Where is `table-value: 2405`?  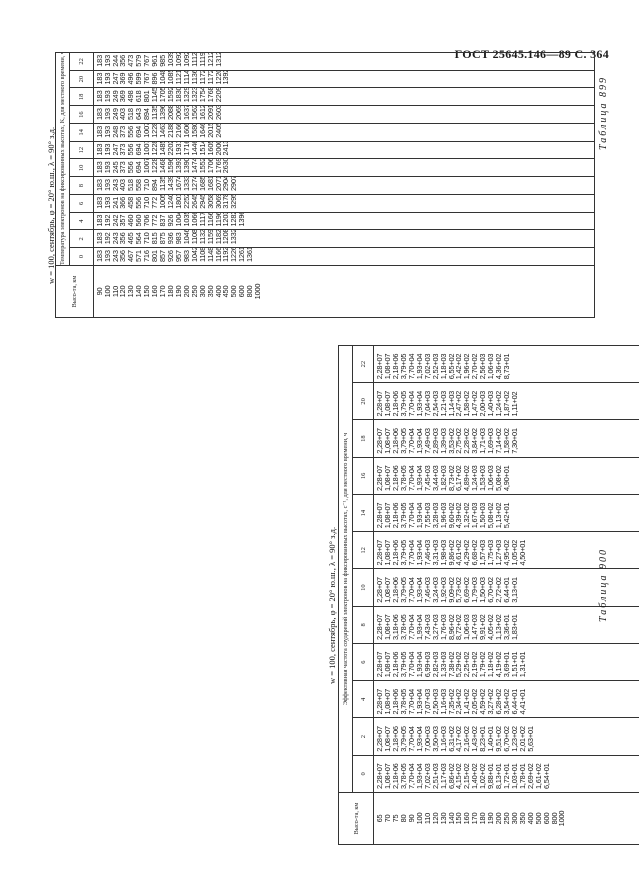 table-value: 2405 is located at coordinates (218, 130).